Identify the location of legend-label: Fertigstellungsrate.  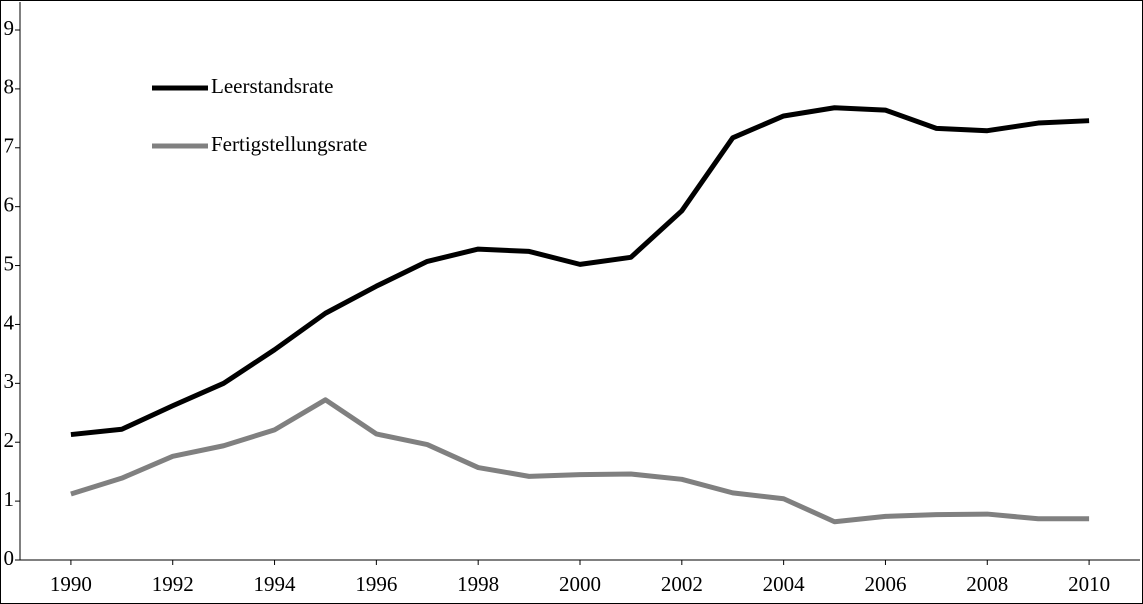
(289, 144).